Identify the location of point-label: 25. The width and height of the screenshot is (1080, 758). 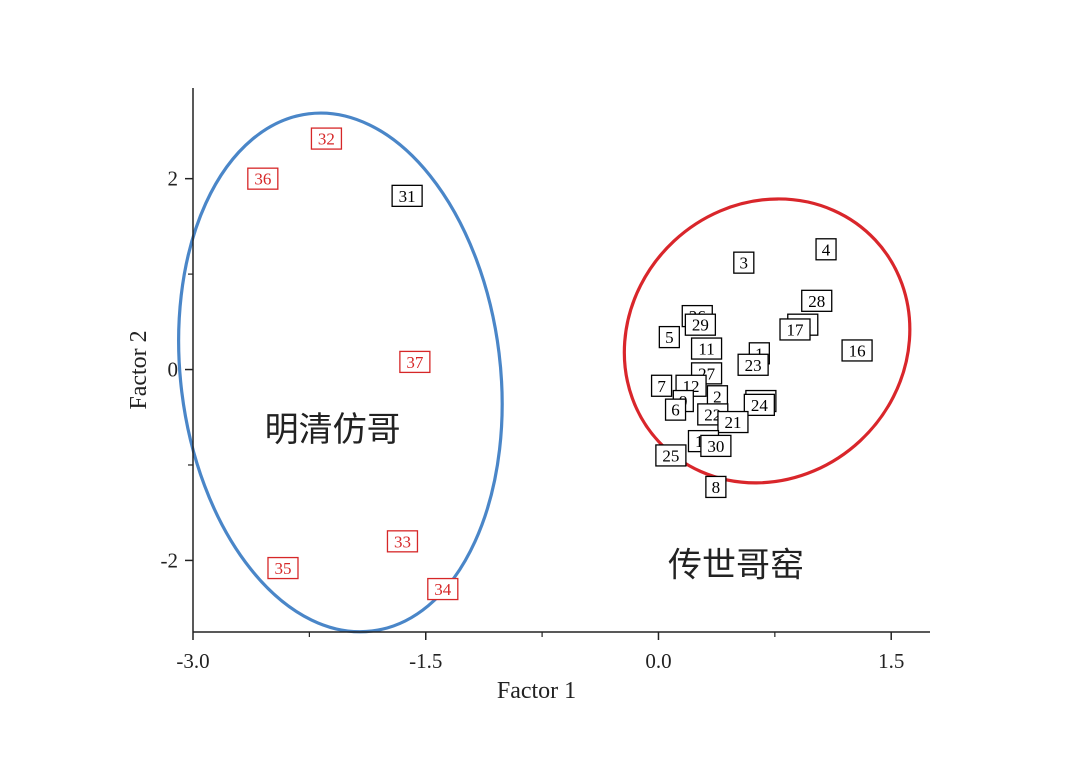
(670, 455).